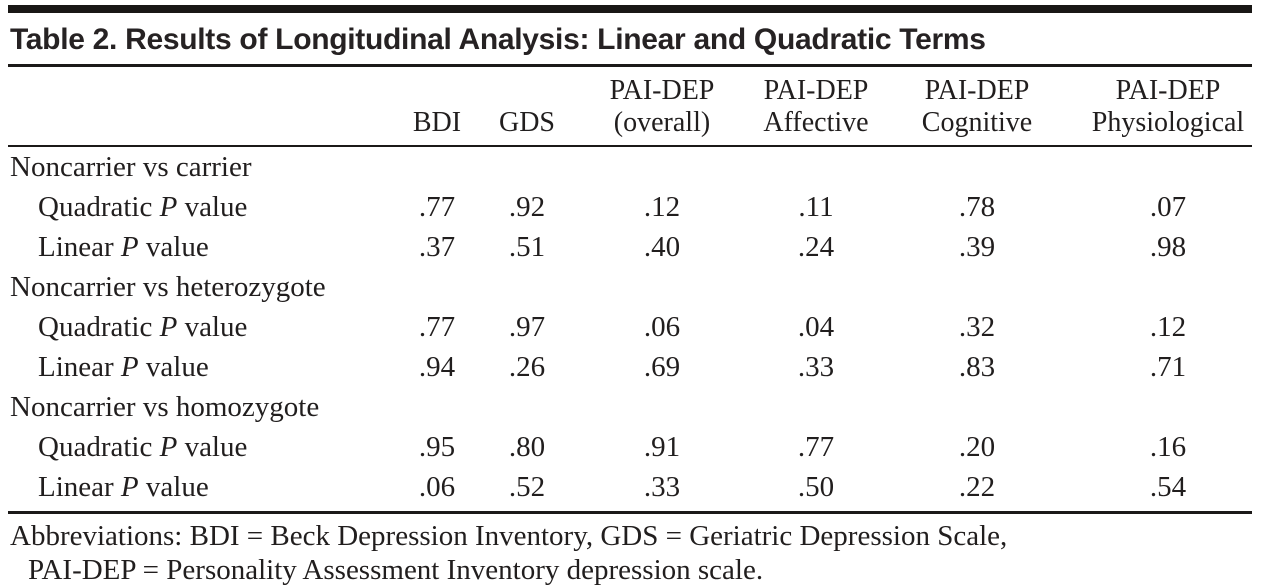 Image resolution: width=1265 pixels, height=585 pixels. I want to click on column-header-gds: GDS, so click(527, 107).